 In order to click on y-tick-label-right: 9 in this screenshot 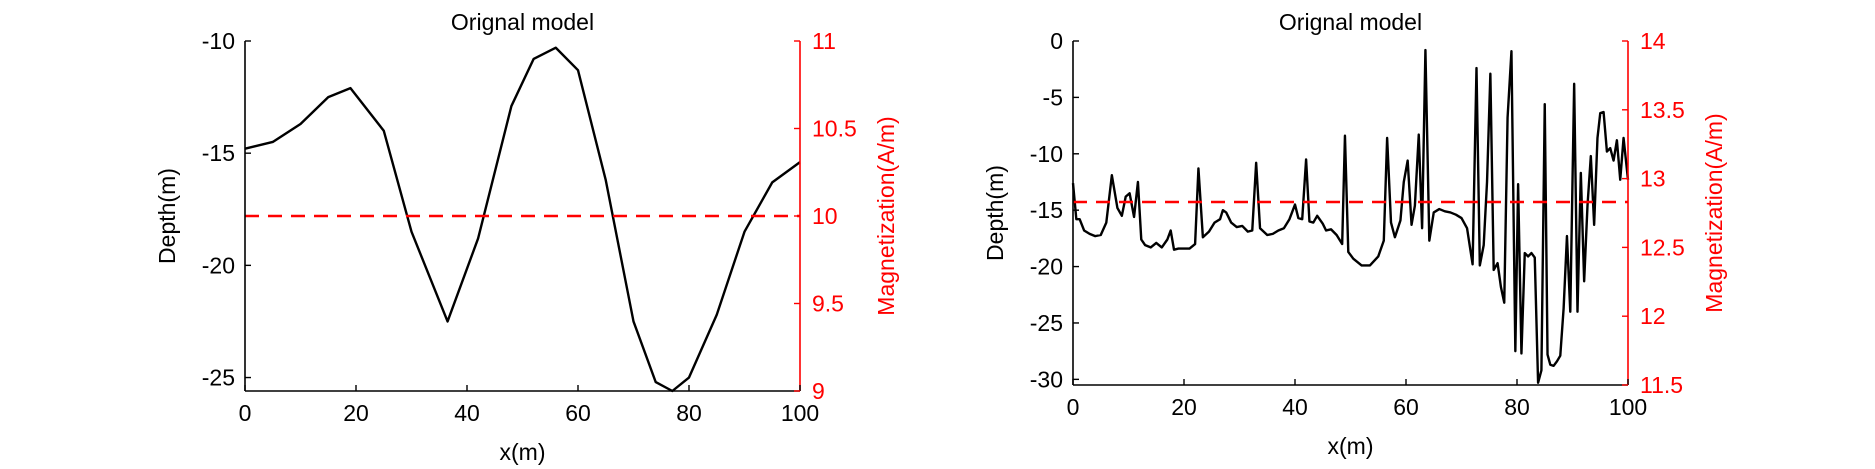, I will do `click(818, 391)`.